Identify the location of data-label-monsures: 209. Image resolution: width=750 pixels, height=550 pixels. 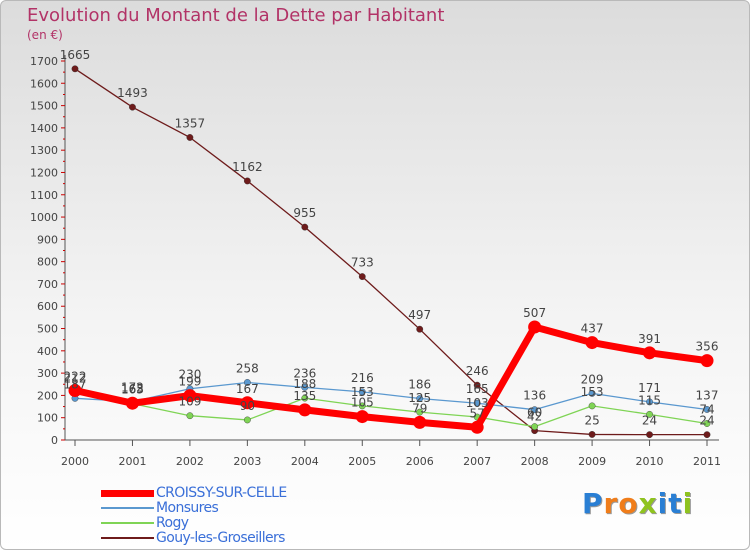
(592, 379).